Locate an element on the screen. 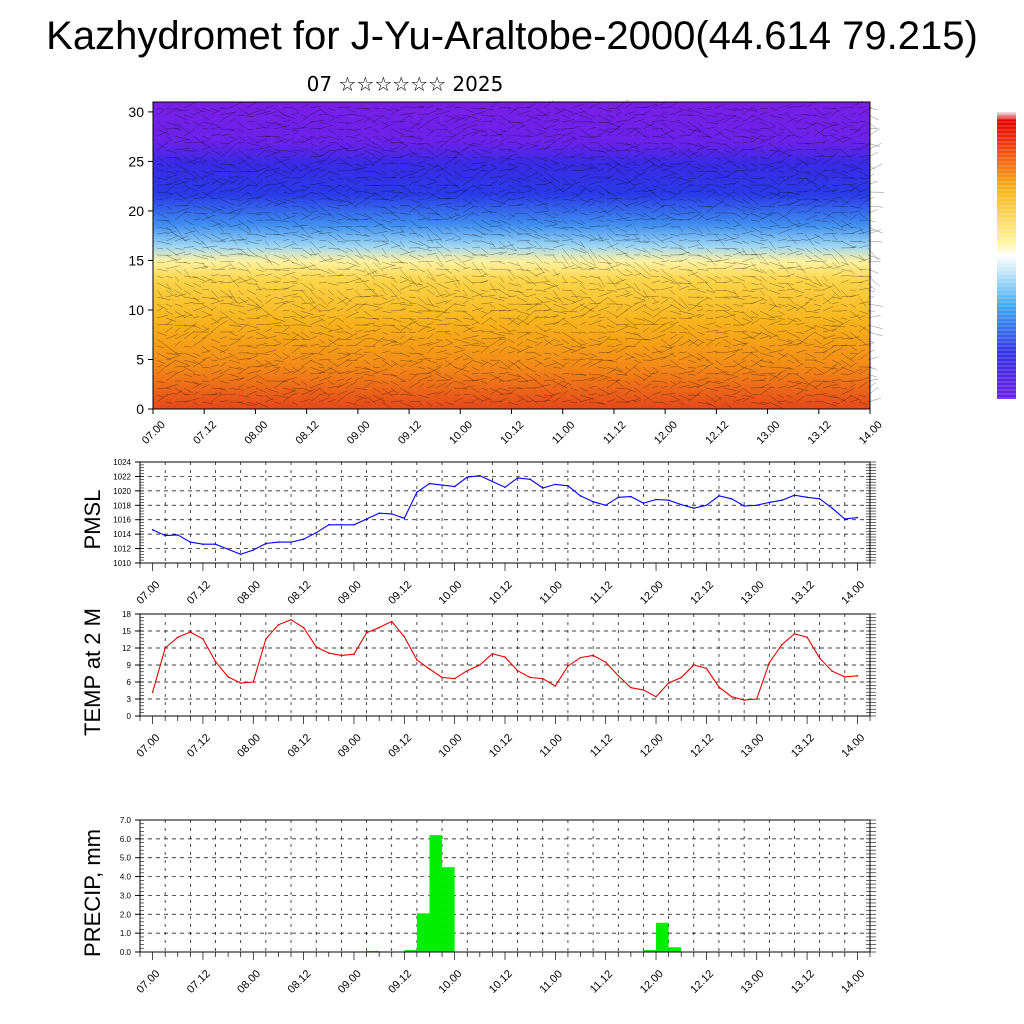  y-axis-label: PMSL is located at coordinates (92, 520).